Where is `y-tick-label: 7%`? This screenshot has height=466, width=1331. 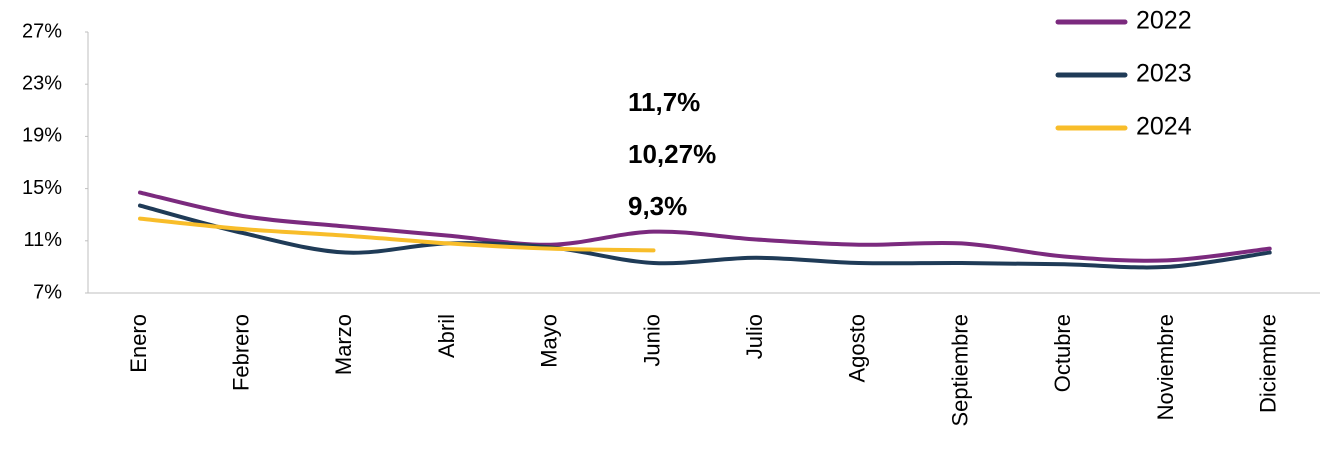
y-tick-label: 7% is located at coordinates (47, 292).